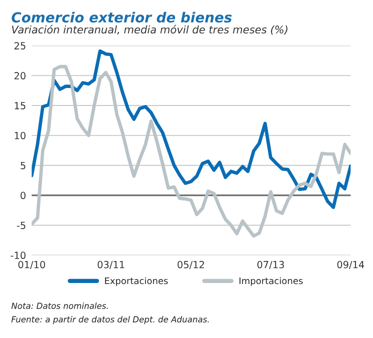  I want to click on x-tick-label: 09/14, so click(350, 265).